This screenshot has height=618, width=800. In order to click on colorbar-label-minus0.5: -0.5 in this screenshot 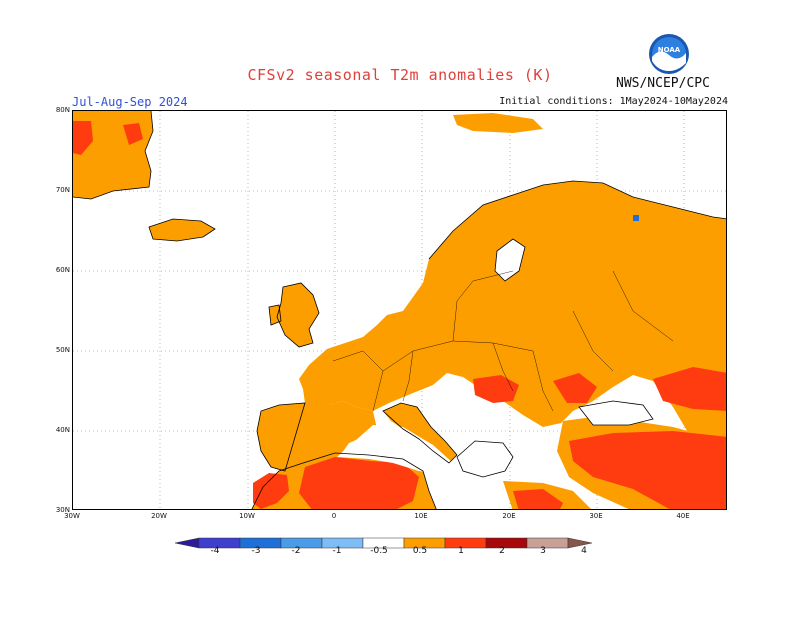, I will do `click(379, 551)`.